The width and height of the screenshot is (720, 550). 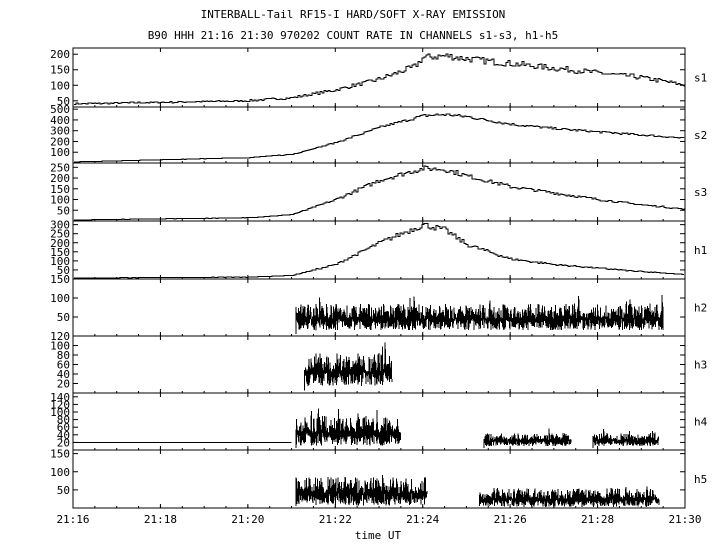 What do you see at coordinates (335, 519) in the screenshot?
I see `x-tick-label: 21:22` at bounding box center [335, 519].